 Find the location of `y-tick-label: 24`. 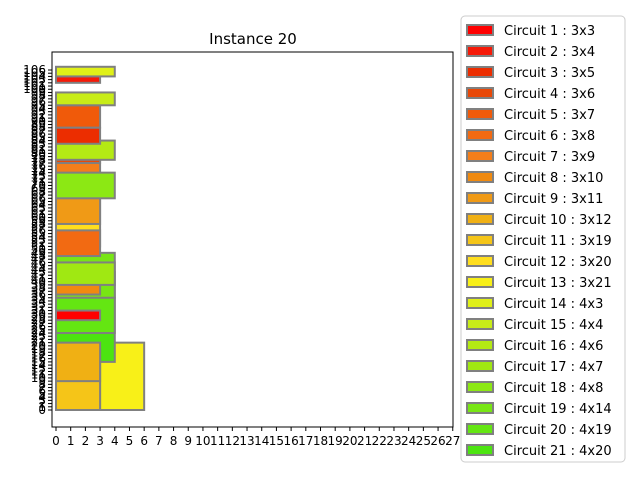

y-tick-label: 24 is located at coordinates (38, 333).